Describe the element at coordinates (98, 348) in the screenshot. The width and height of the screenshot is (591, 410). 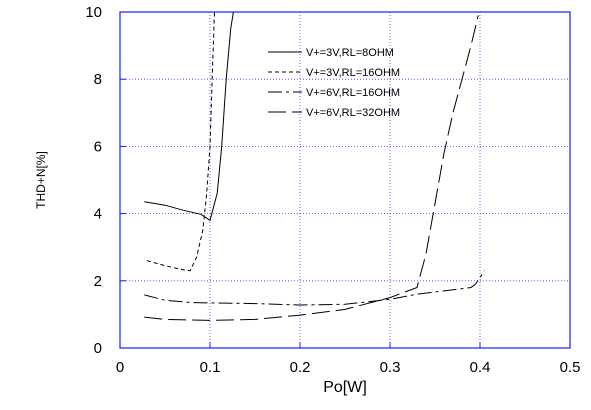
I see `y-tick-label: 0` at that location.